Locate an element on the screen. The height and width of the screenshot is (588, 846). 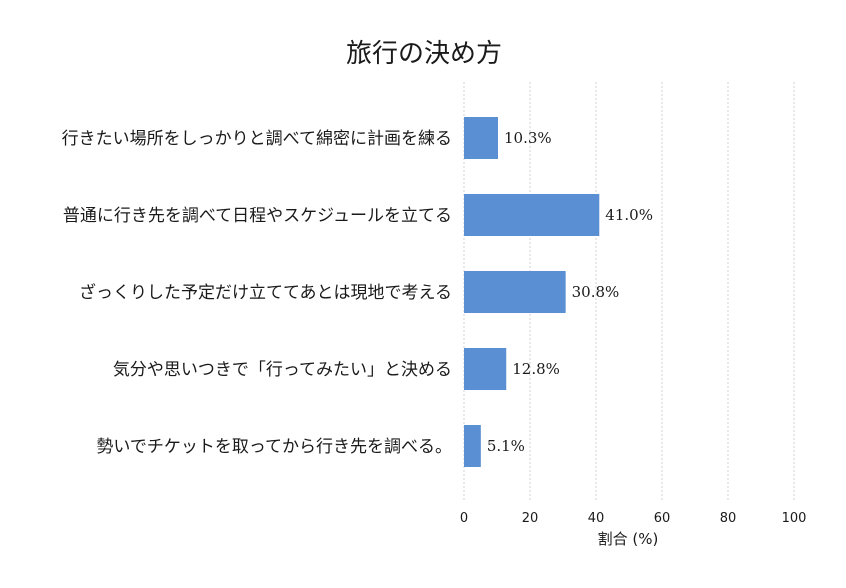
category-label: ざっくりした予定だけ立ててあとは現地で考える is located at coordinates (265, 292).